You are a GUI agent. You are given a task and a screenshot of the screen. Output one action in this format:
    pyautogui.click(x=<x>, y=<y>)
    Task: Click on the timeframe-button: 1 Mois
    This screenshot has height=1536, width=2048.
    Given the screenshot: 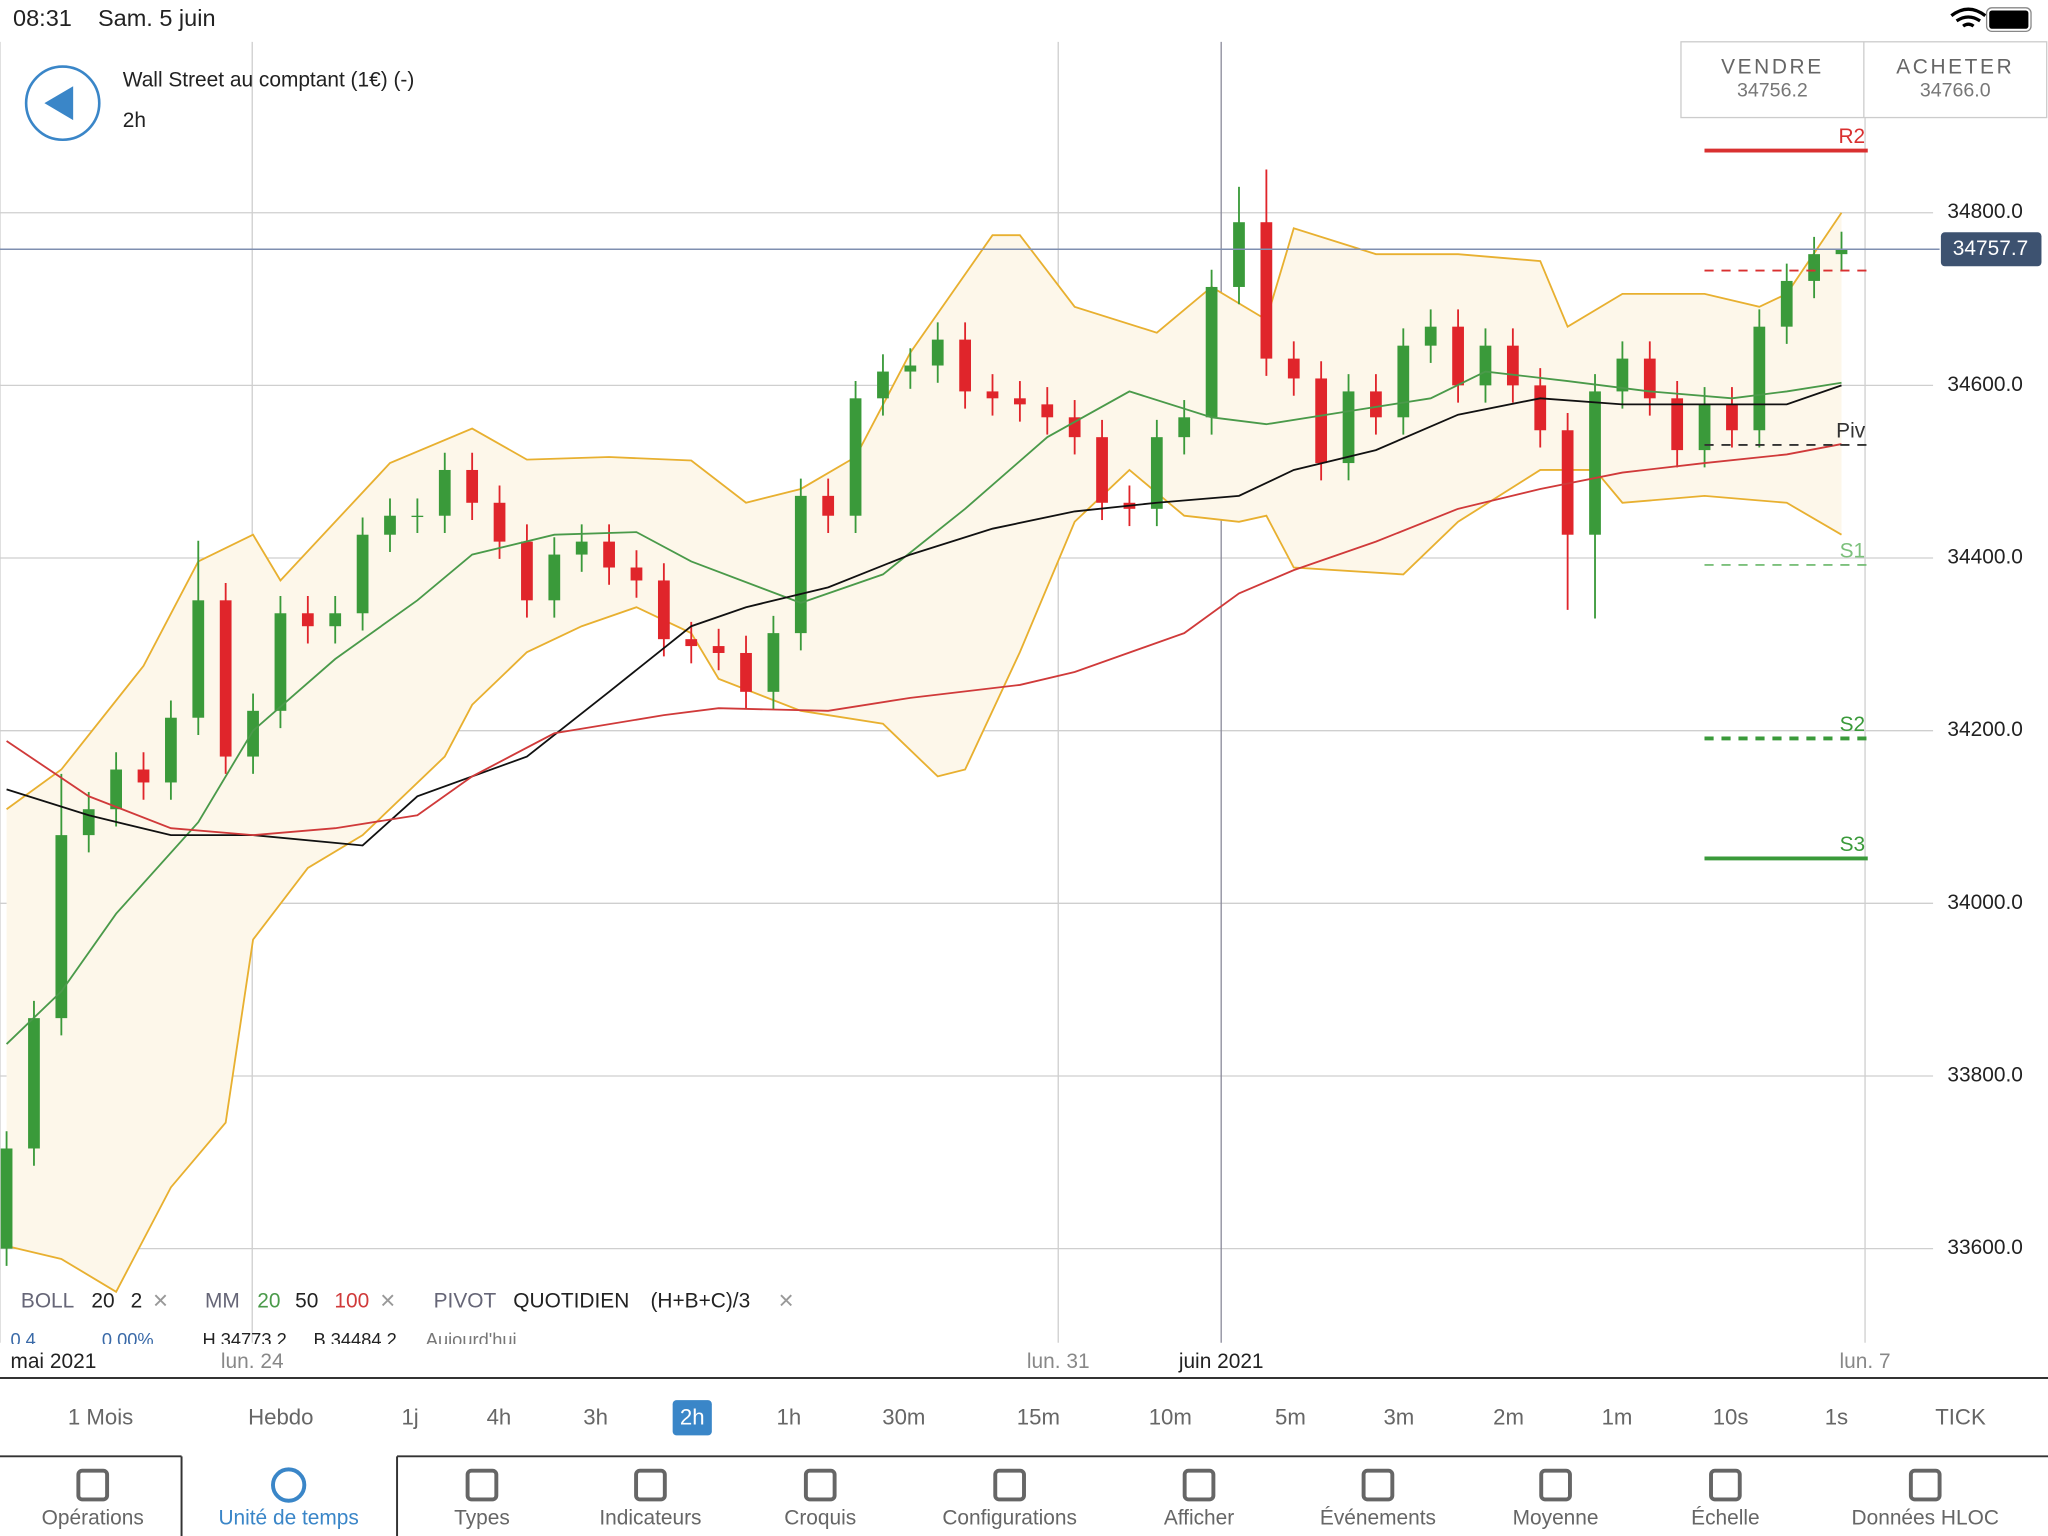 What is the action you would take?
    pyautogui.click(x=100, y=1416)
    